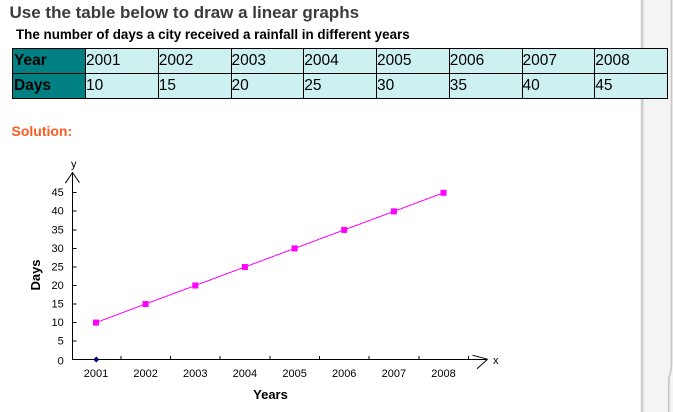 This screenshot has width=673, height=412. What do you see at coordinates (58, 267) in the screenshot?
I see `svg-text: 25` at bounding box center [58, 267].